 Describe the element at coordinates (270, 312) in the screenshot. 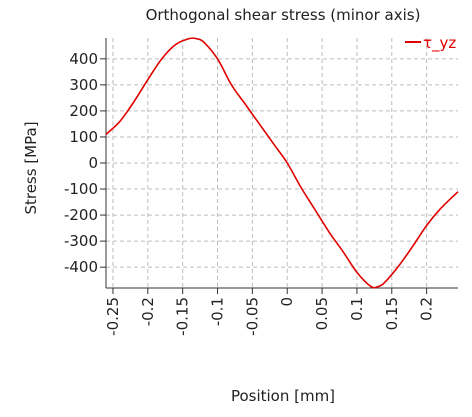

I see `x-axis-ticks: -0.25 -0.2 -0.15 -0.1 -0.05 0 0.05 0.1 0.15 0.2` at that location.